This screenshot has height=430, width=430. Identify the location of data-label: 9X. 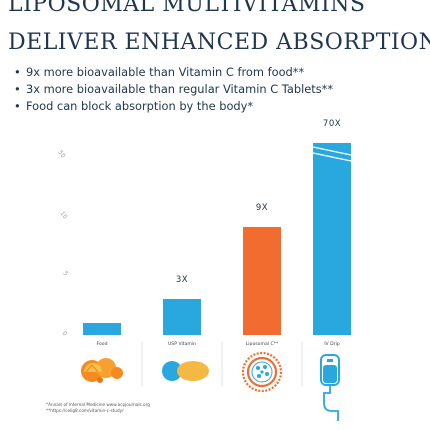
(262, 208).